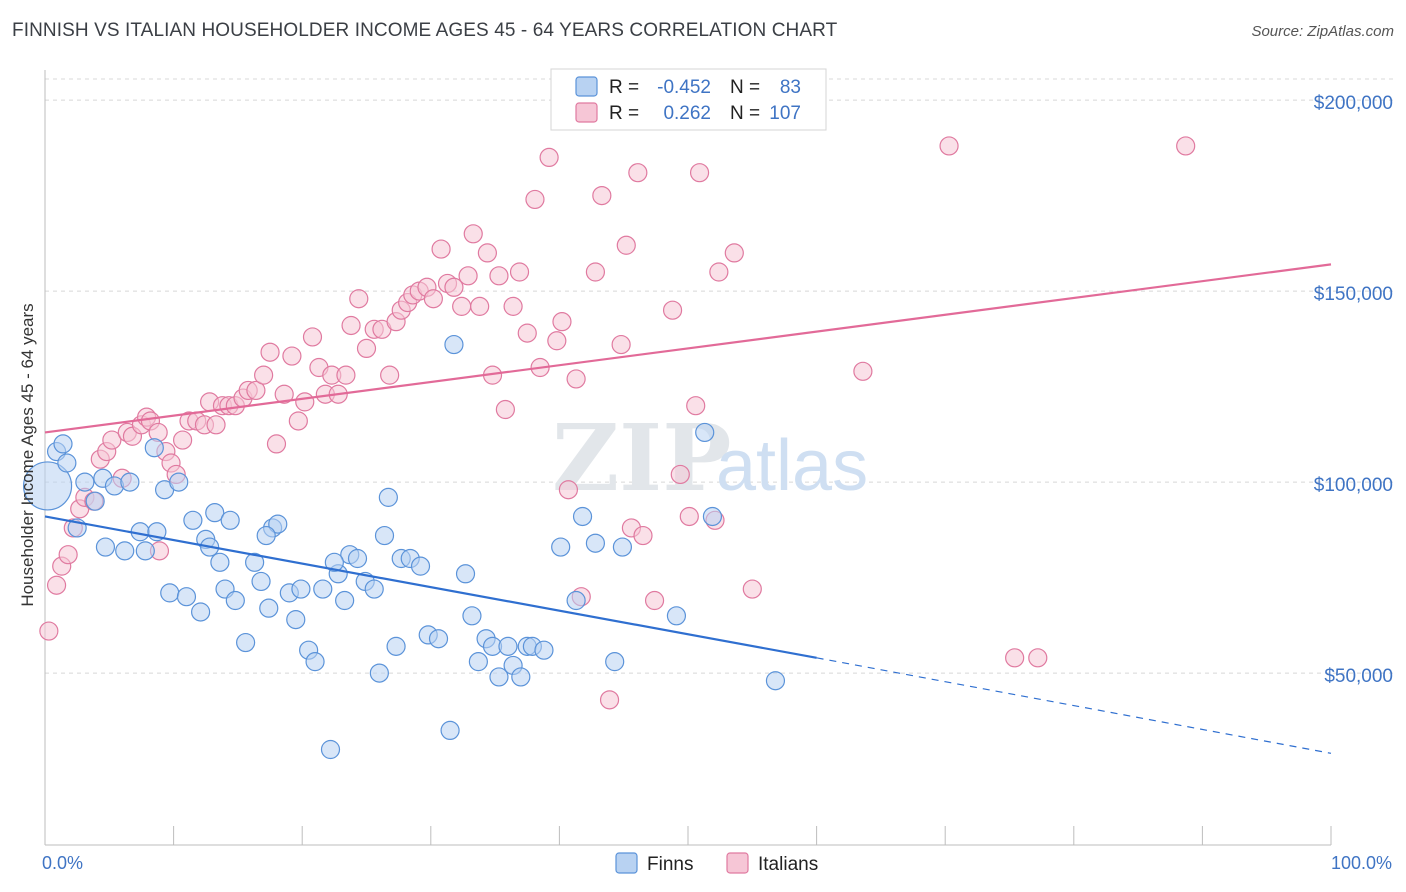 The image size is (1406, 892). I want to click on legend-n-value-italians: 107, so click(785, 113).